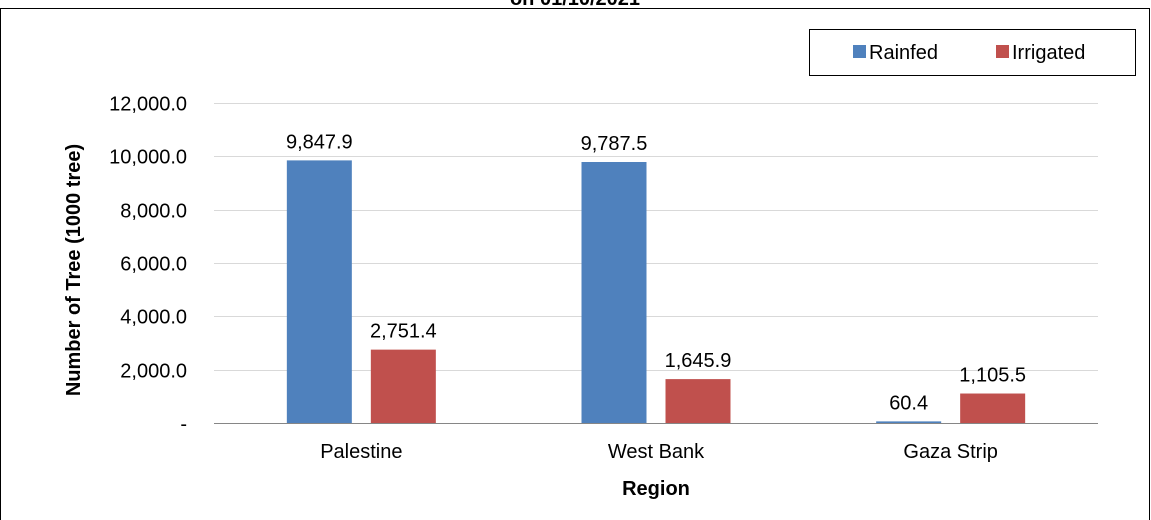 This screenshot has width=1151, height=520. Describe the element at coordinates (656, 452) in the screenshot. I see `x-tick-label: West Bank` at that location.